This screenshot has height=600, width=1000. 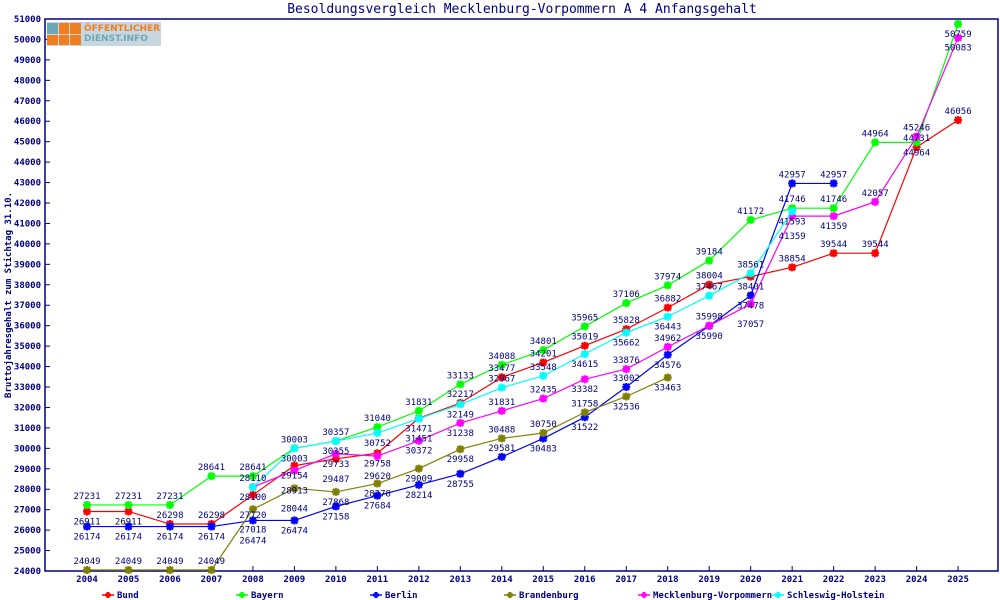 I want to click on data-label: 27684, so click(x=377, y=507).